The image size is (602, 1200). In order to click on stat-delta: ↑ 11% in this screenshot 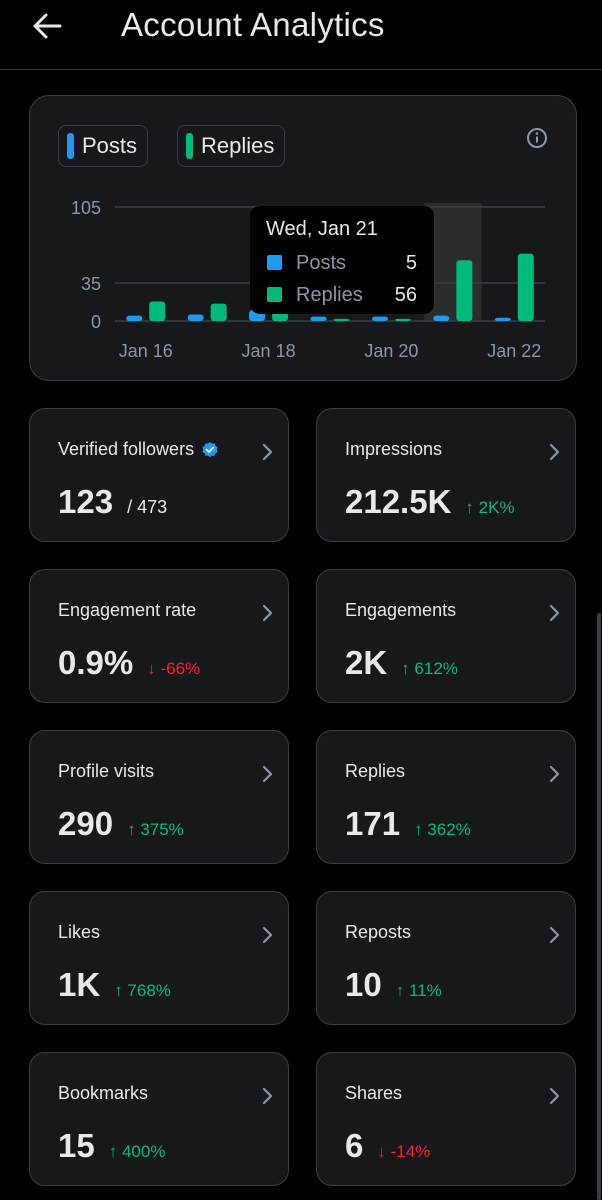, I will do `click(419, 991)`.